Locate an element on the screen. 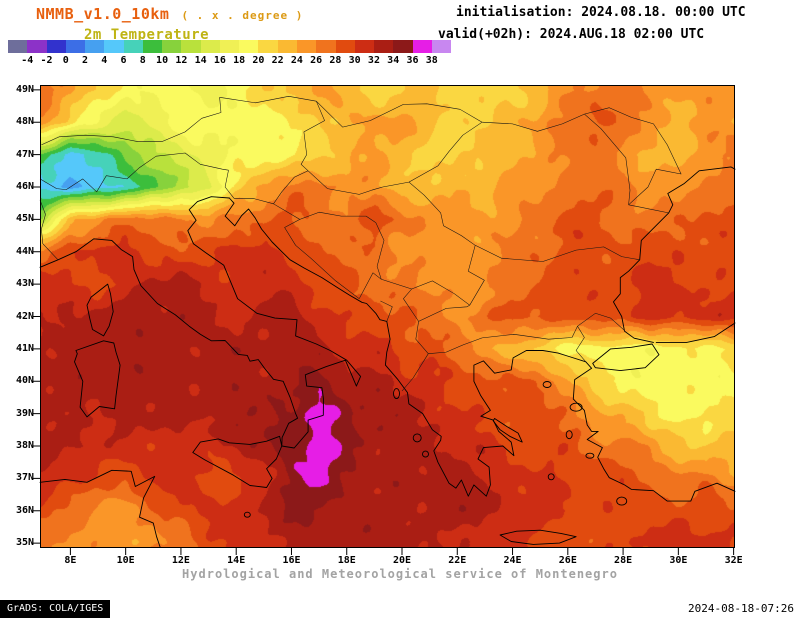 This screenshot has height=618, width=800. y-axis-tick-label: 47N is located at coordinates (24, 154).